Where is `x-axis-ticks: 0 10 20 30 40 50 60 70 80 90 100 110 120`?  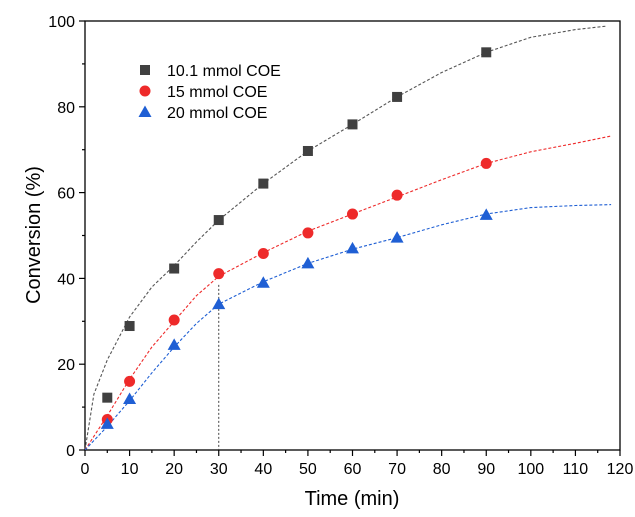 x-axis-ticks: 0 10 20 30 40 50 60 70 80 90 100 110 120 is located at coordinates (357, 464).